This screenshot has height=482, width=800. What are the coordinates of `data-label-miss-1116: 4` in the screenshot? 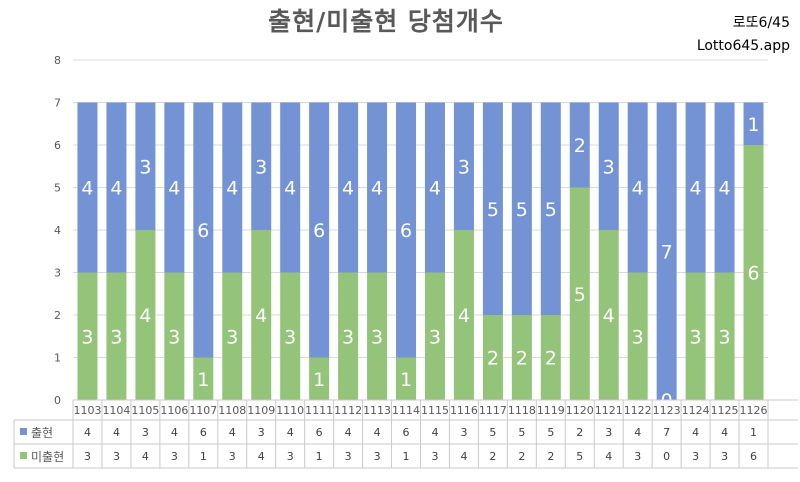 It's located at (464, 316).